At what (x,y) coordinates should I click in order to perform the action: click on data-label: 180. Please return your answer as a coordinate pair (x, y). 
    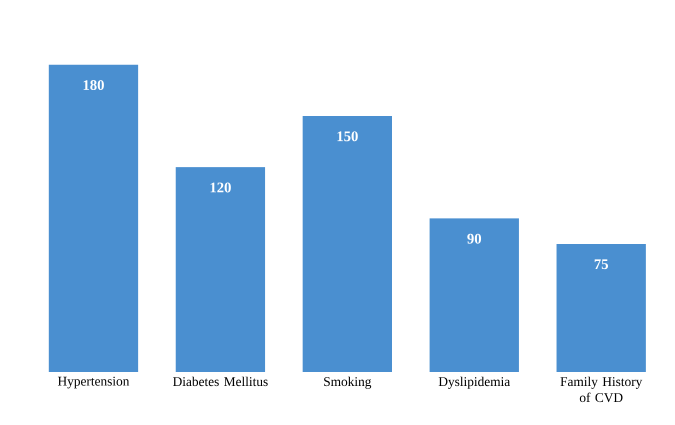
    Looking at the image, I should click on (94, 85).